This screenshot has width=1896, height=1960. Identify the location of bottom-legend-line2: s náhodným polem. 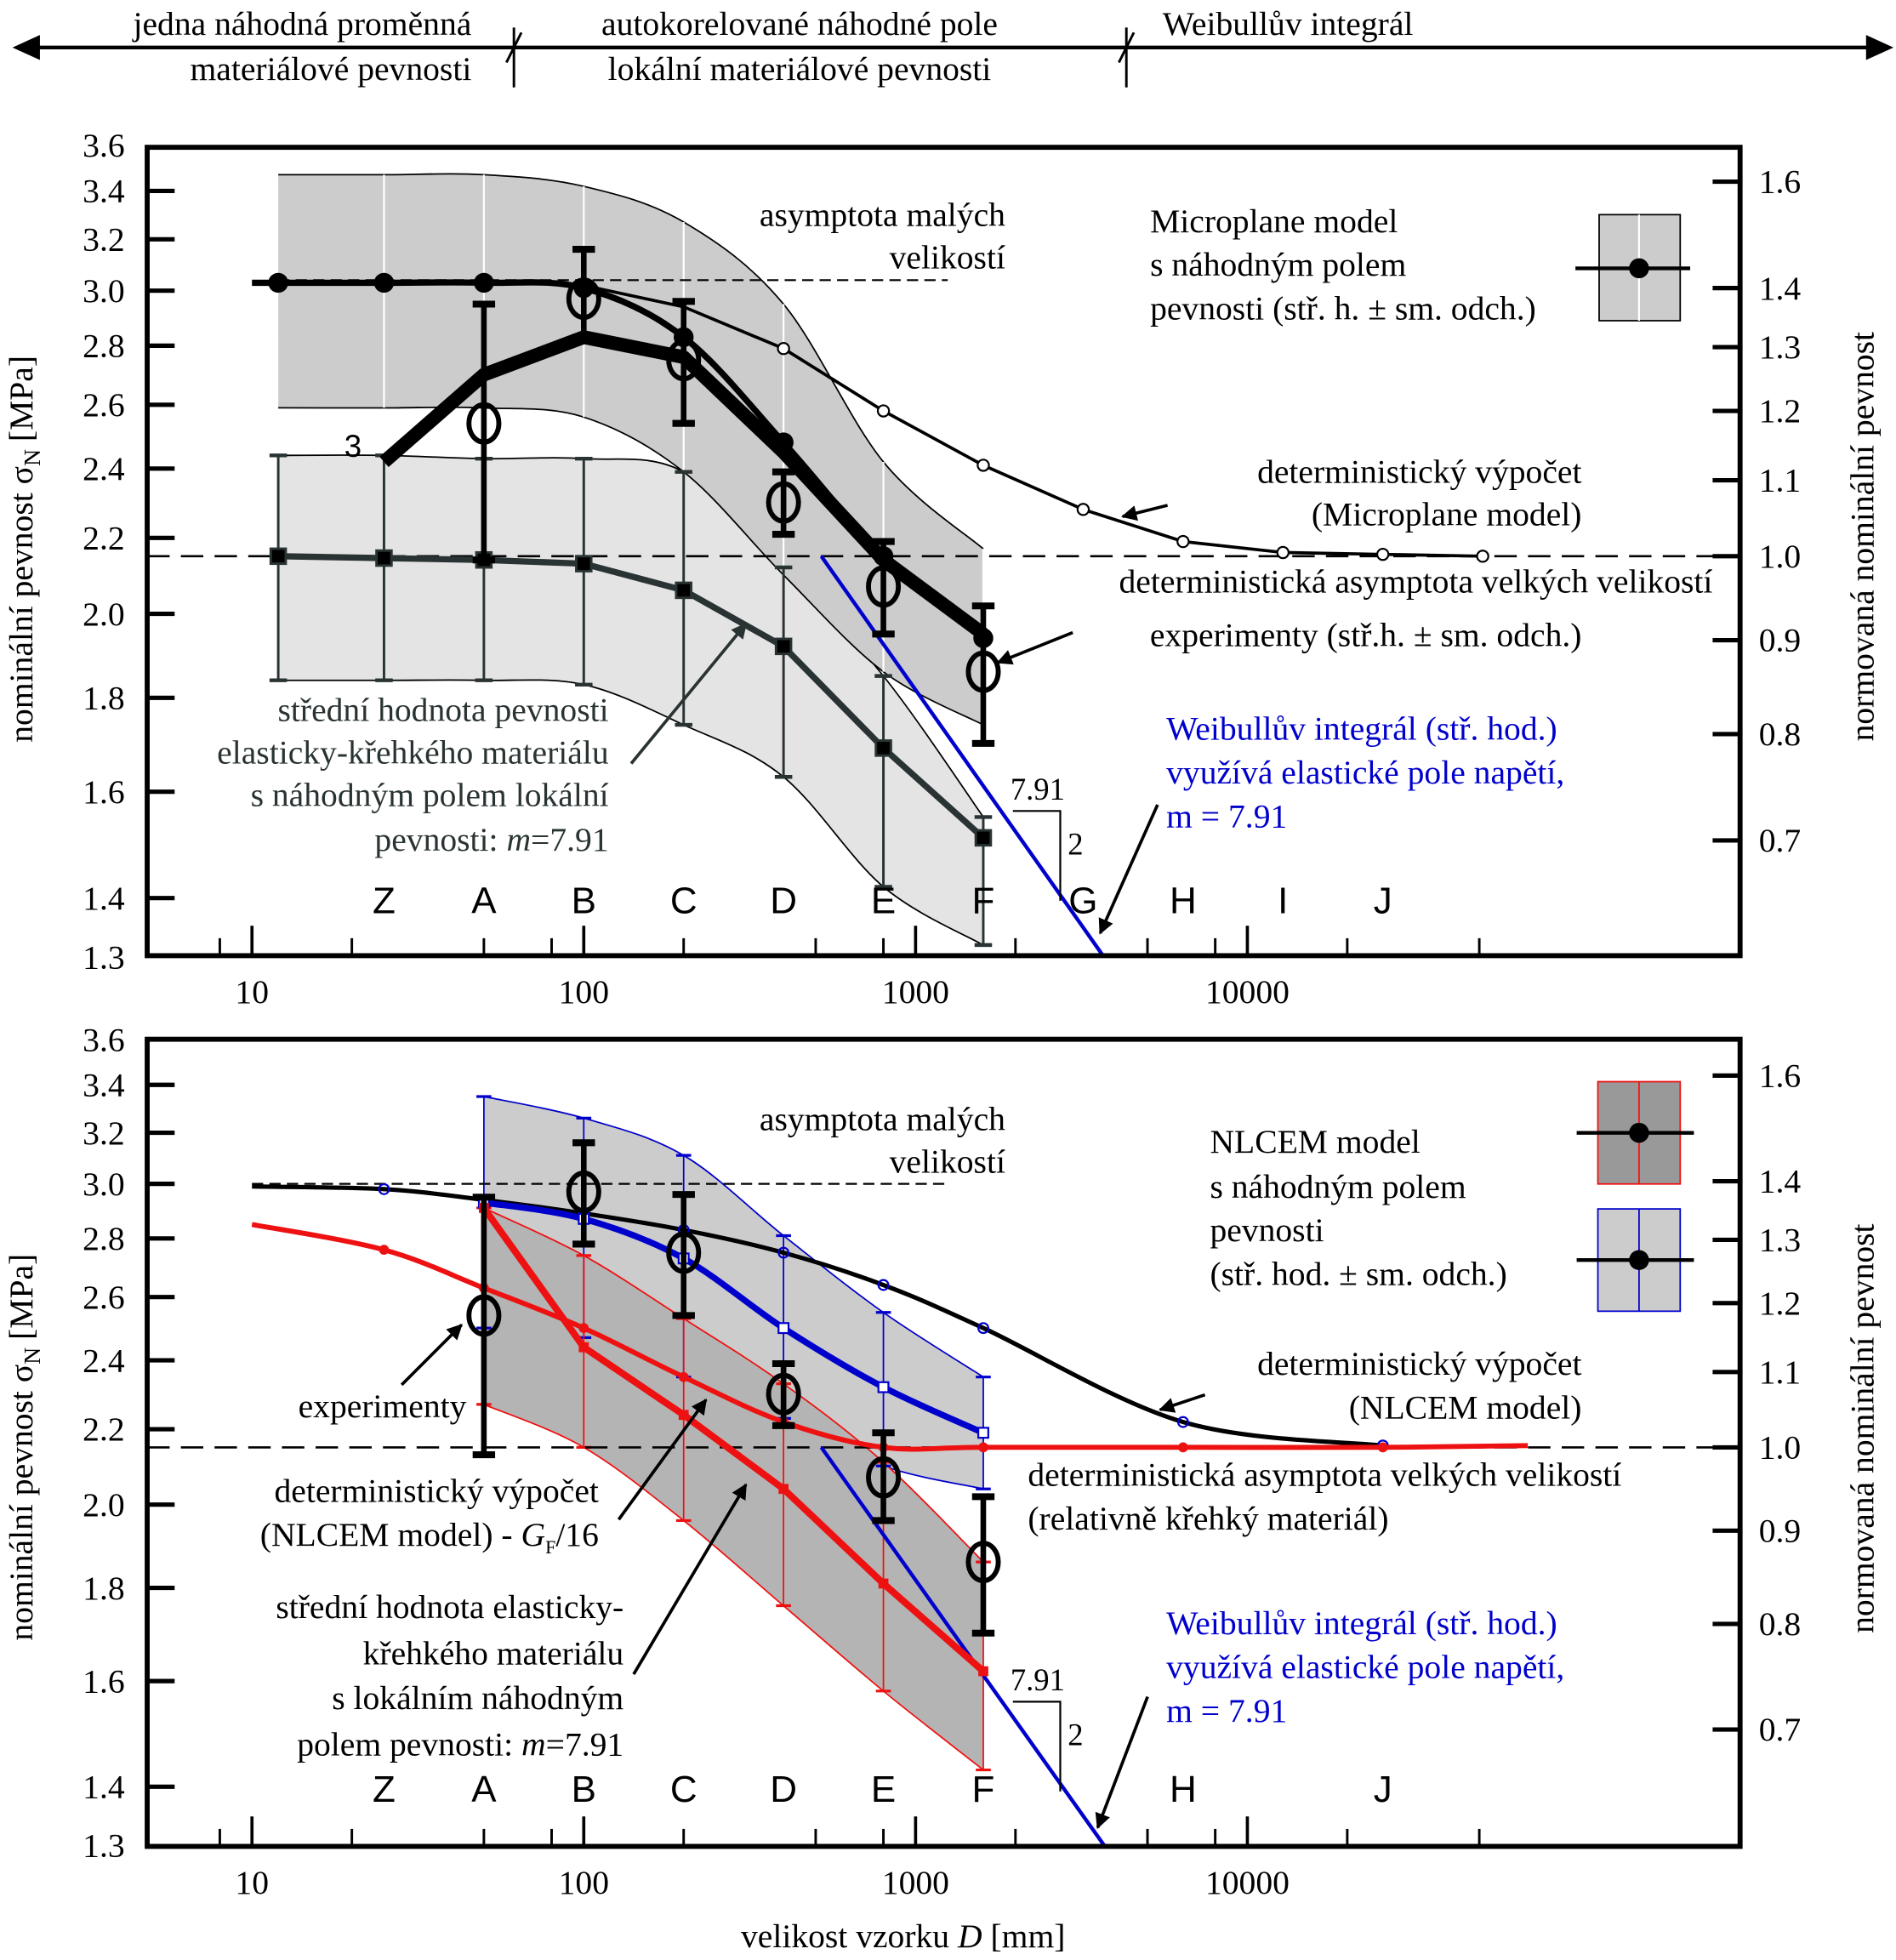
(1338, 1186).